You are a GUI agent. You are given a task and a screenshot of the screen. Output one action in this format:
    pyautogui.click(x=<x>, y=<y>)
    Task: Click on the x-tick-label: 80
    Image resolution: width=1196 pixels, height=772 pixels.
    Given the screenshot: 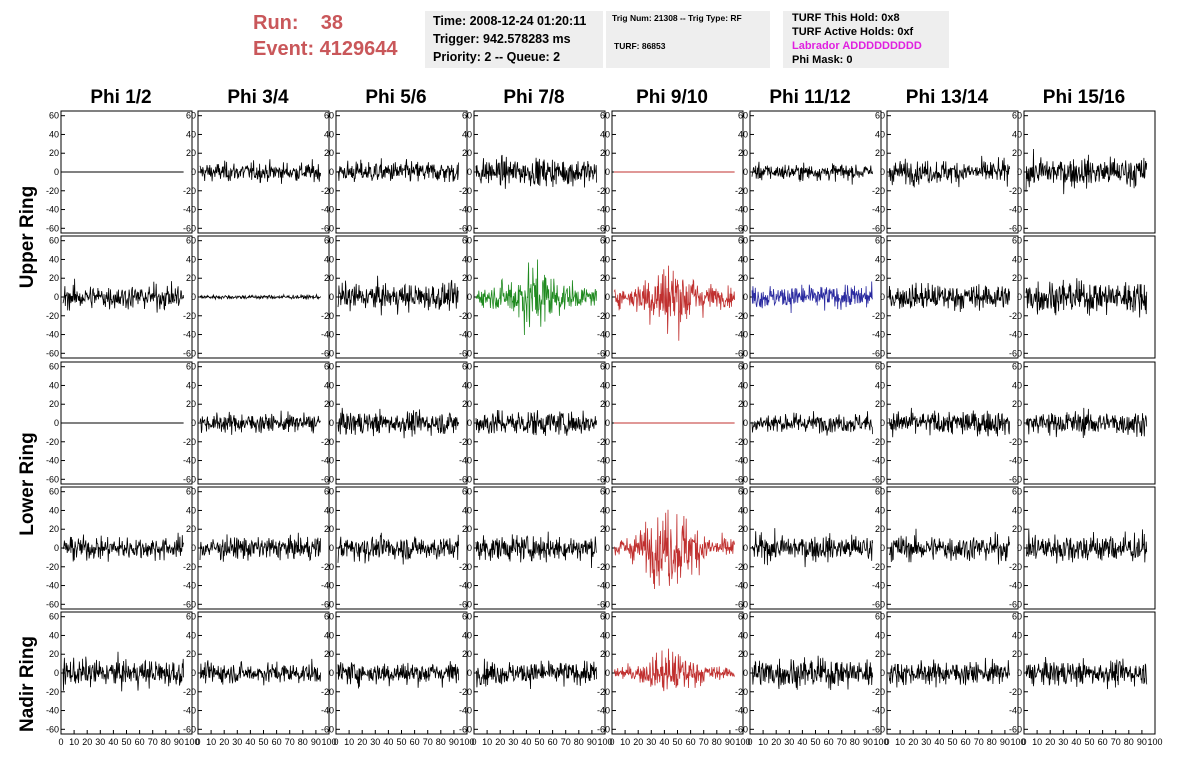 What is the action you would take?
    pyautogui.click(x=166, y=742)
    